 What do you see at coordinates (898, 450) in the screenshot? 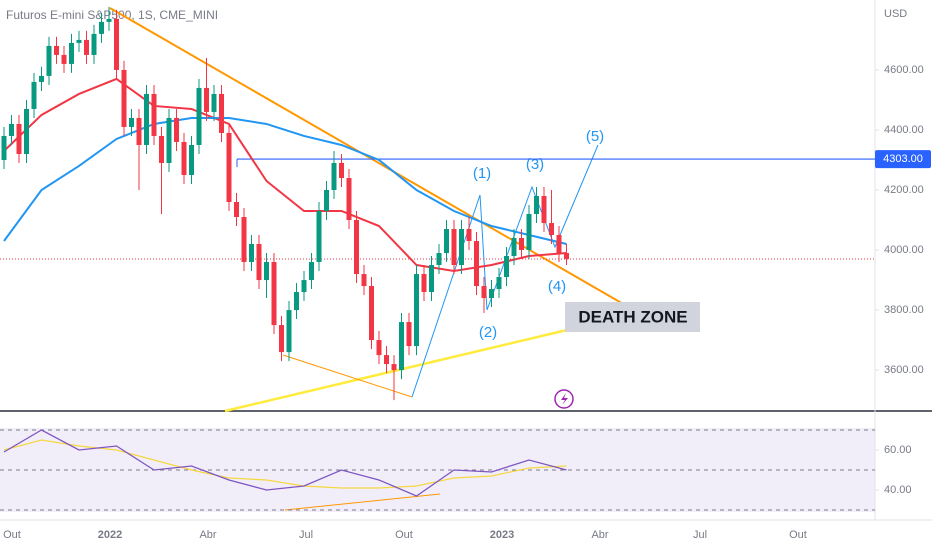
I see `rsi-tick-label: 60.00` at bounding box center [898, 450].